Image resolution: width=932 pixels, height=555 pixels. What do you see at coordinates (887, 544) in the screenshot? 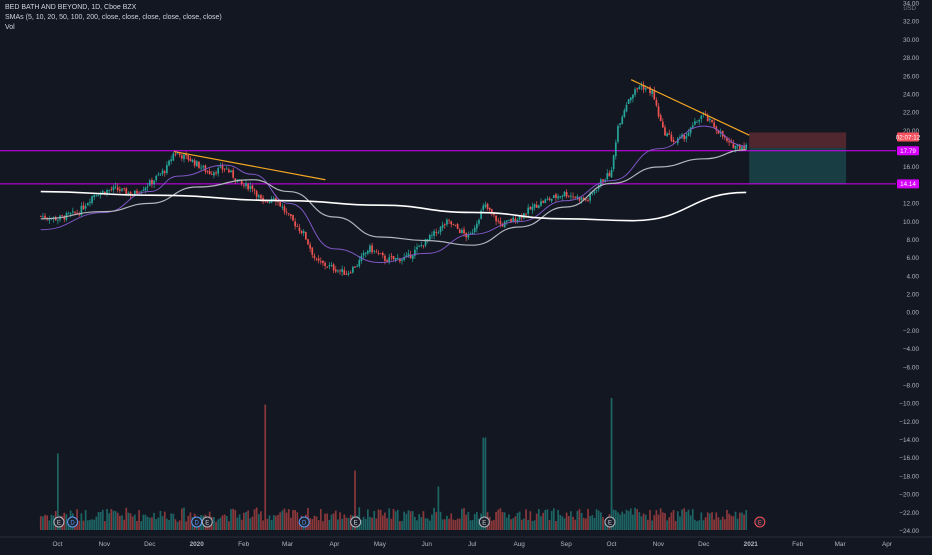
I see `time-axis-tick: Apr` at bounding box center [887, 544].